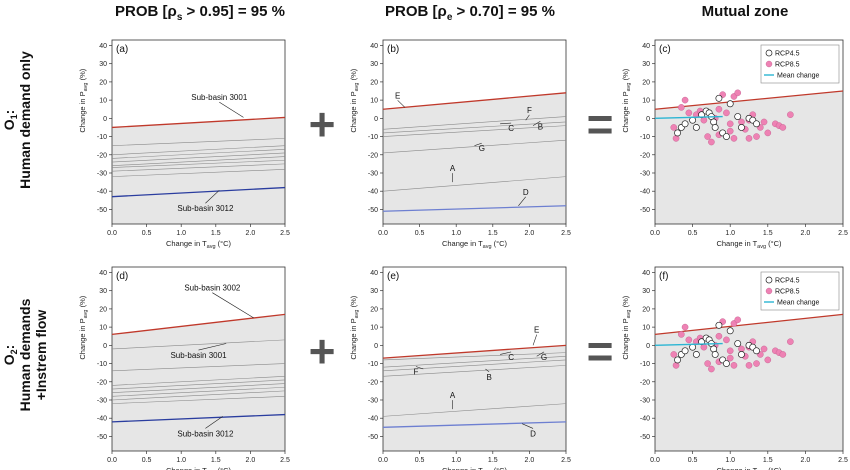  Describe the element at coordinates (600, 124) in the screenshot. I see `equals-operator-1: =` at that location.